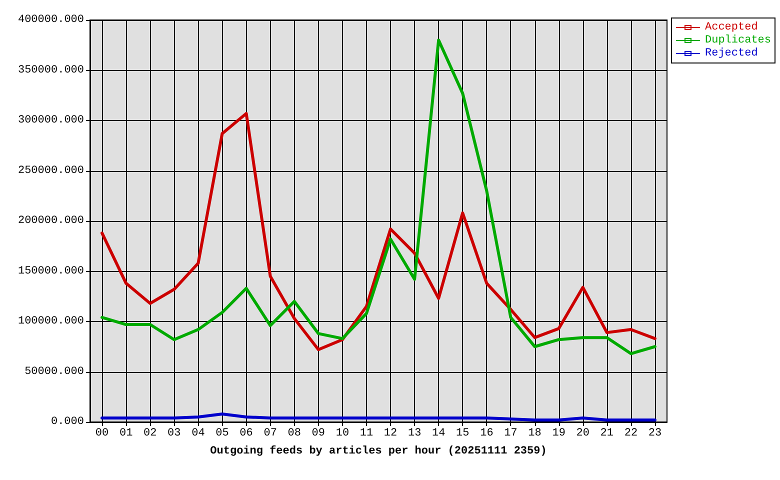  Describe the element at coordinates (67, 422) in the screenshot. I see `y-tick-label: 0.000` at that location.